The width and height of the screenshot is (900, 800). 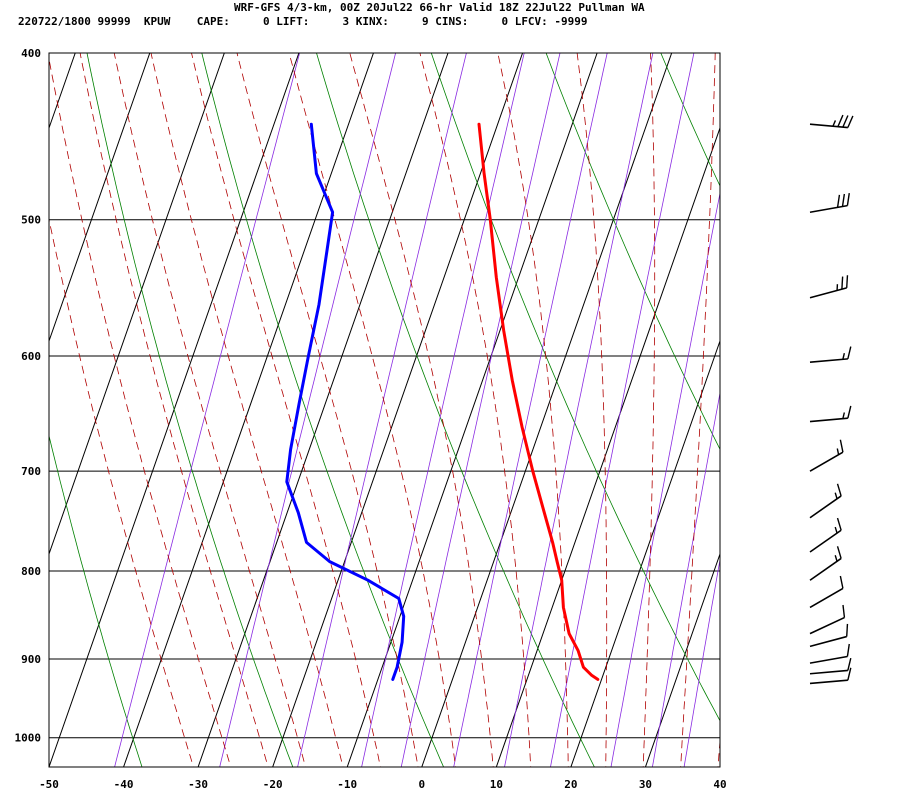 What do you see at coordinates (31, 53) in the screenshot?
I see `y-tick-label-400: 400` at bounding box center [31, 53].